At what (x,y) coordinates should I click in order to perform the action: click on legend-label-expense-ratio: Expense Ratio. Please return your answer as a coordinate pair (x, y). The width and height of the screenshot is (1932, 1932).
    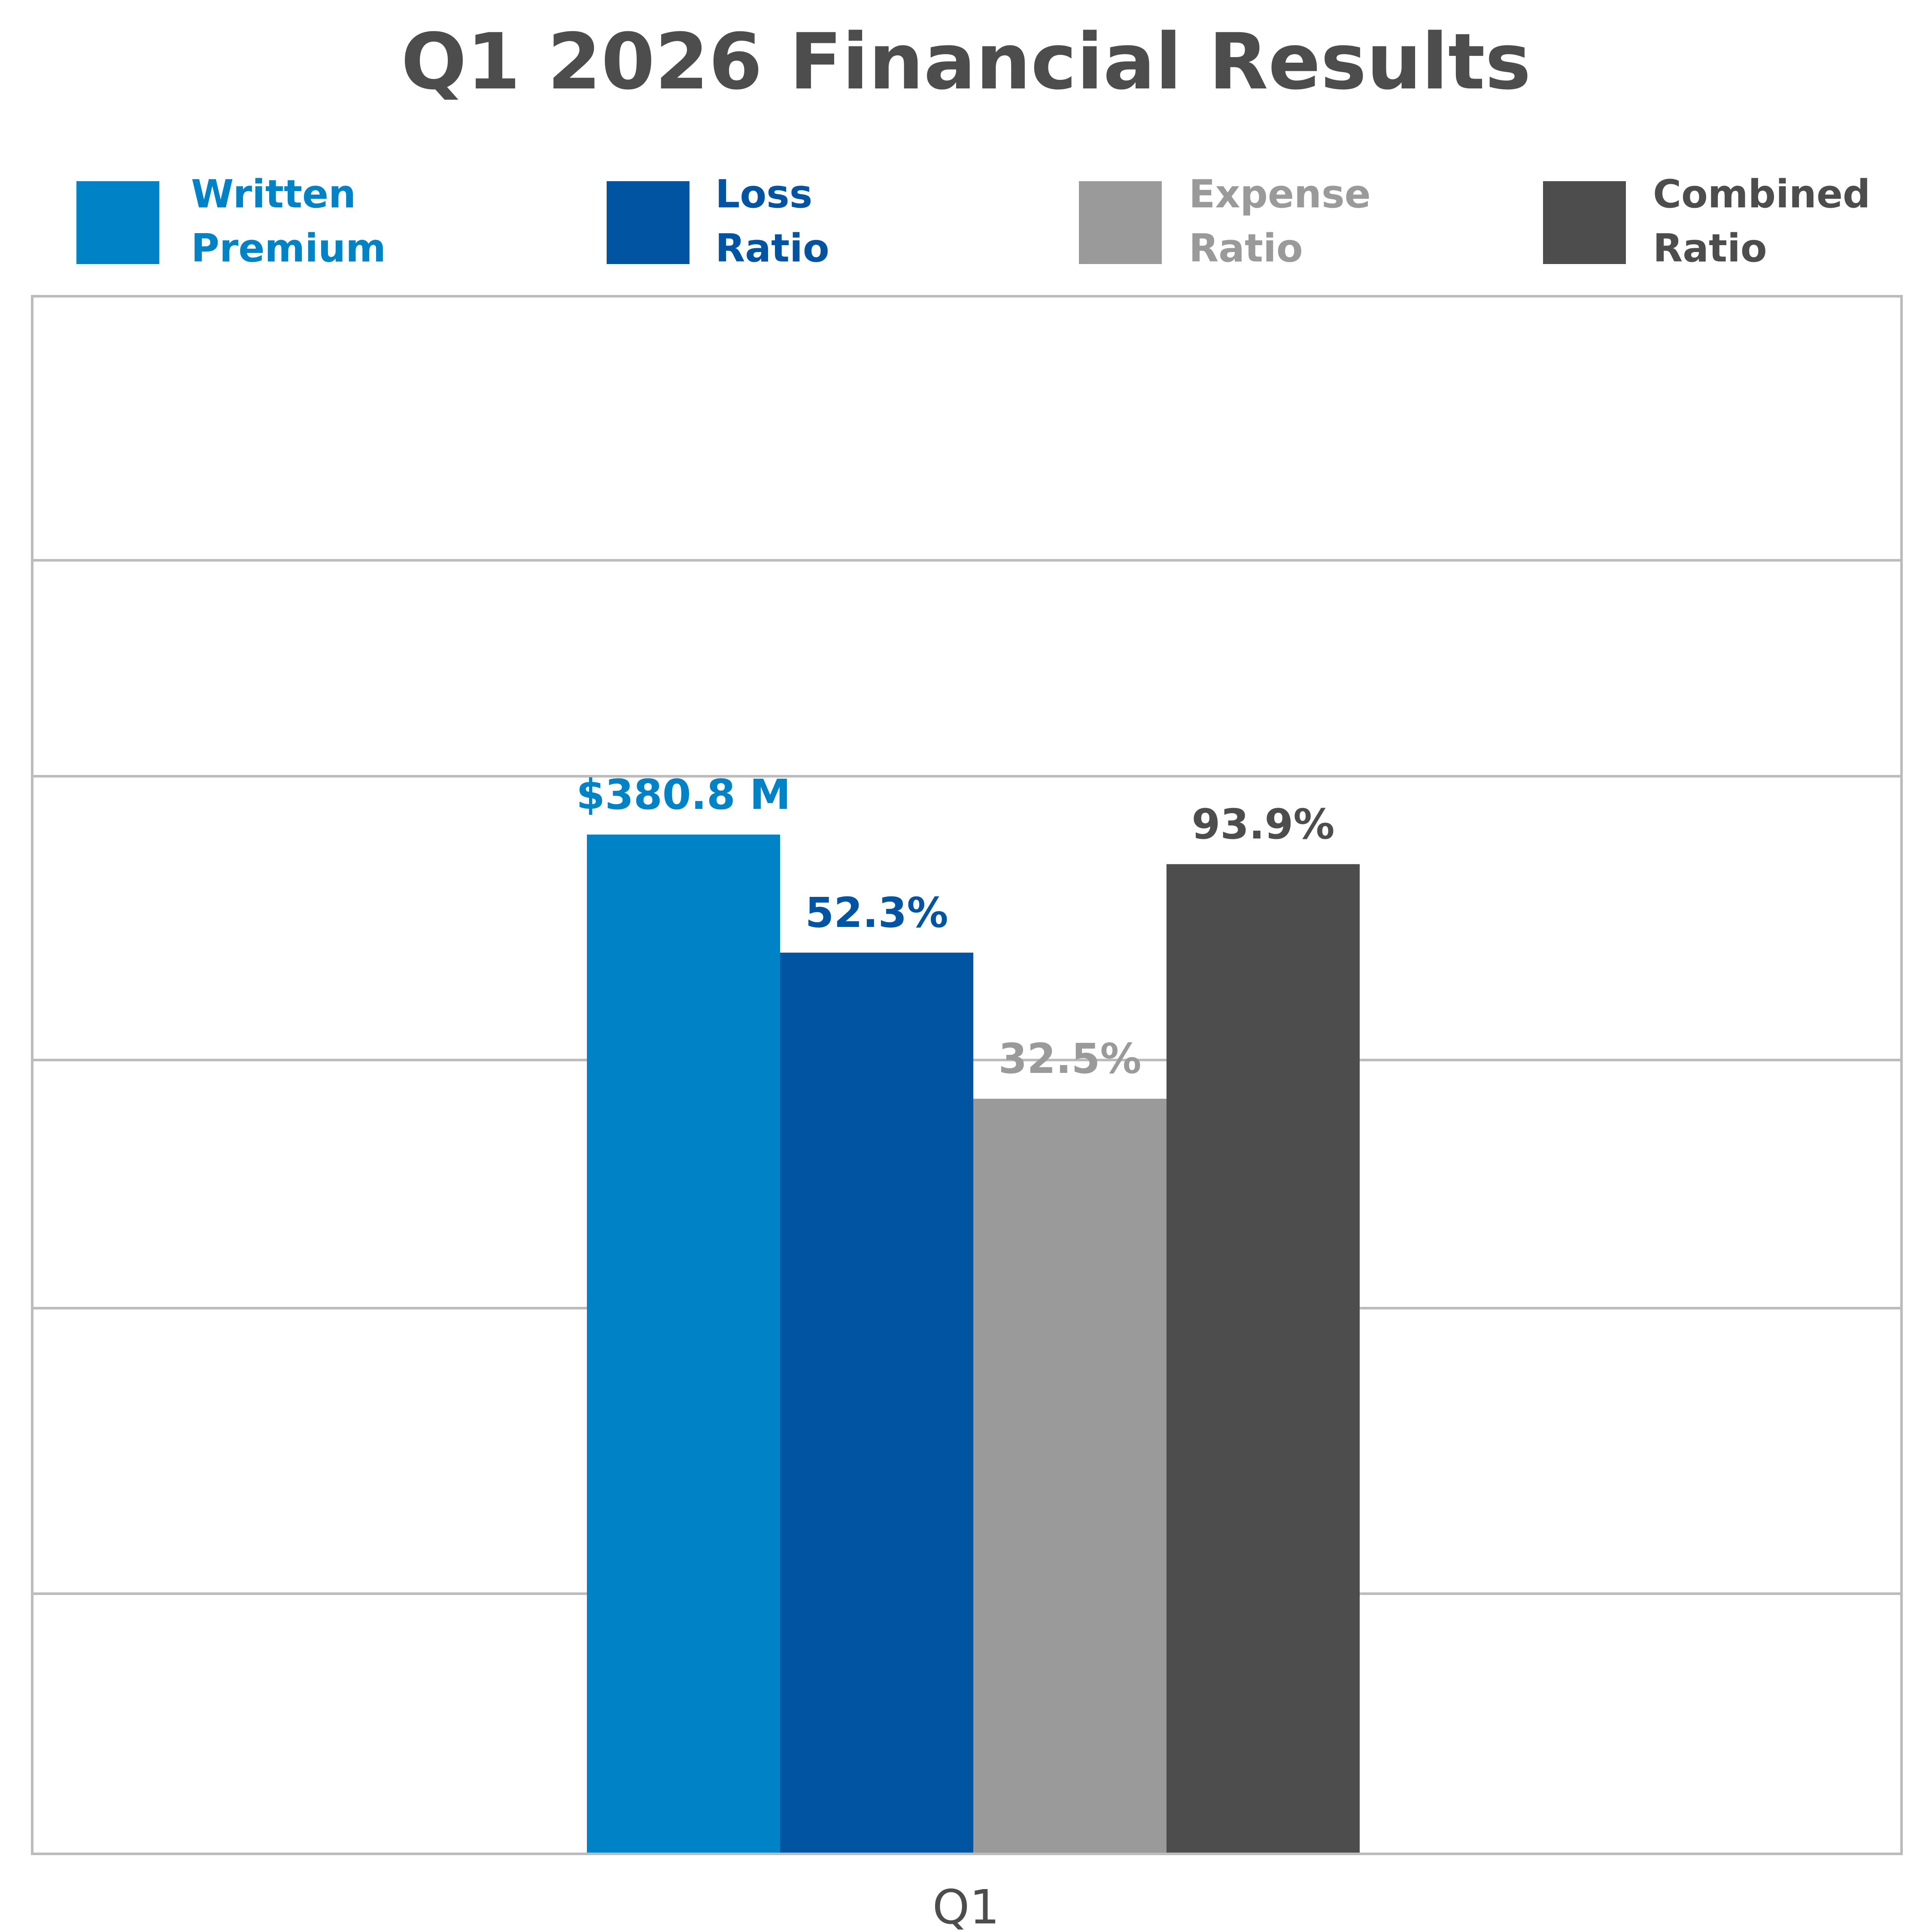
    Looking at the image, I should click on (1280, 221).